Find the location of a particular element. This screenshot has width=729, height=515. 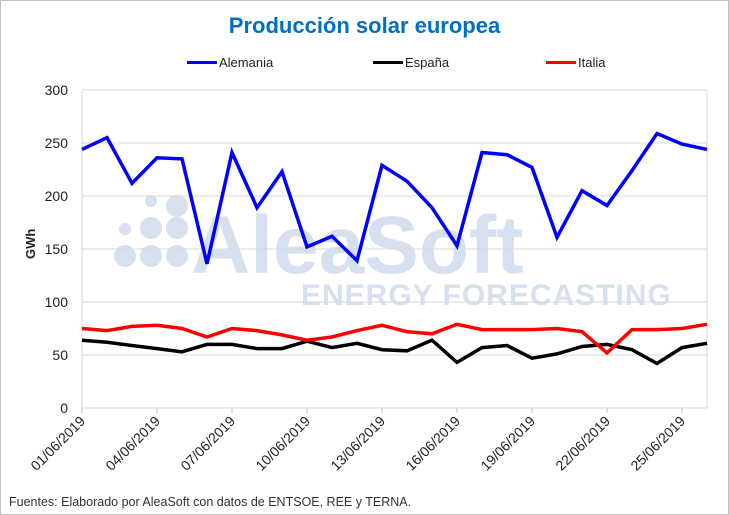

watermark-brand: AleaSoft is located at coordinates (357, 245).